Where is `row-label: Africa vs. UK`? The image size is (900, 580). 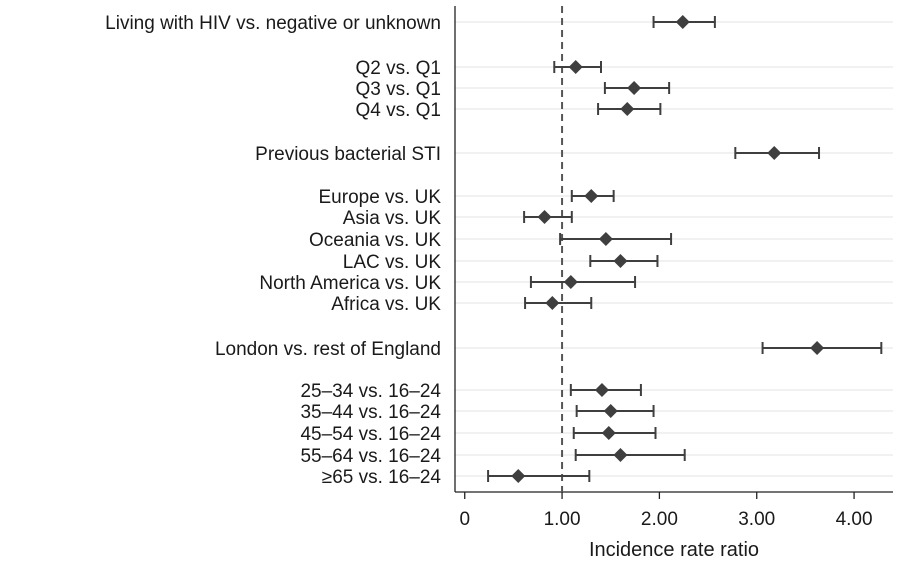 row-label: Africa vs. UK is located at coordinates (386, 304).